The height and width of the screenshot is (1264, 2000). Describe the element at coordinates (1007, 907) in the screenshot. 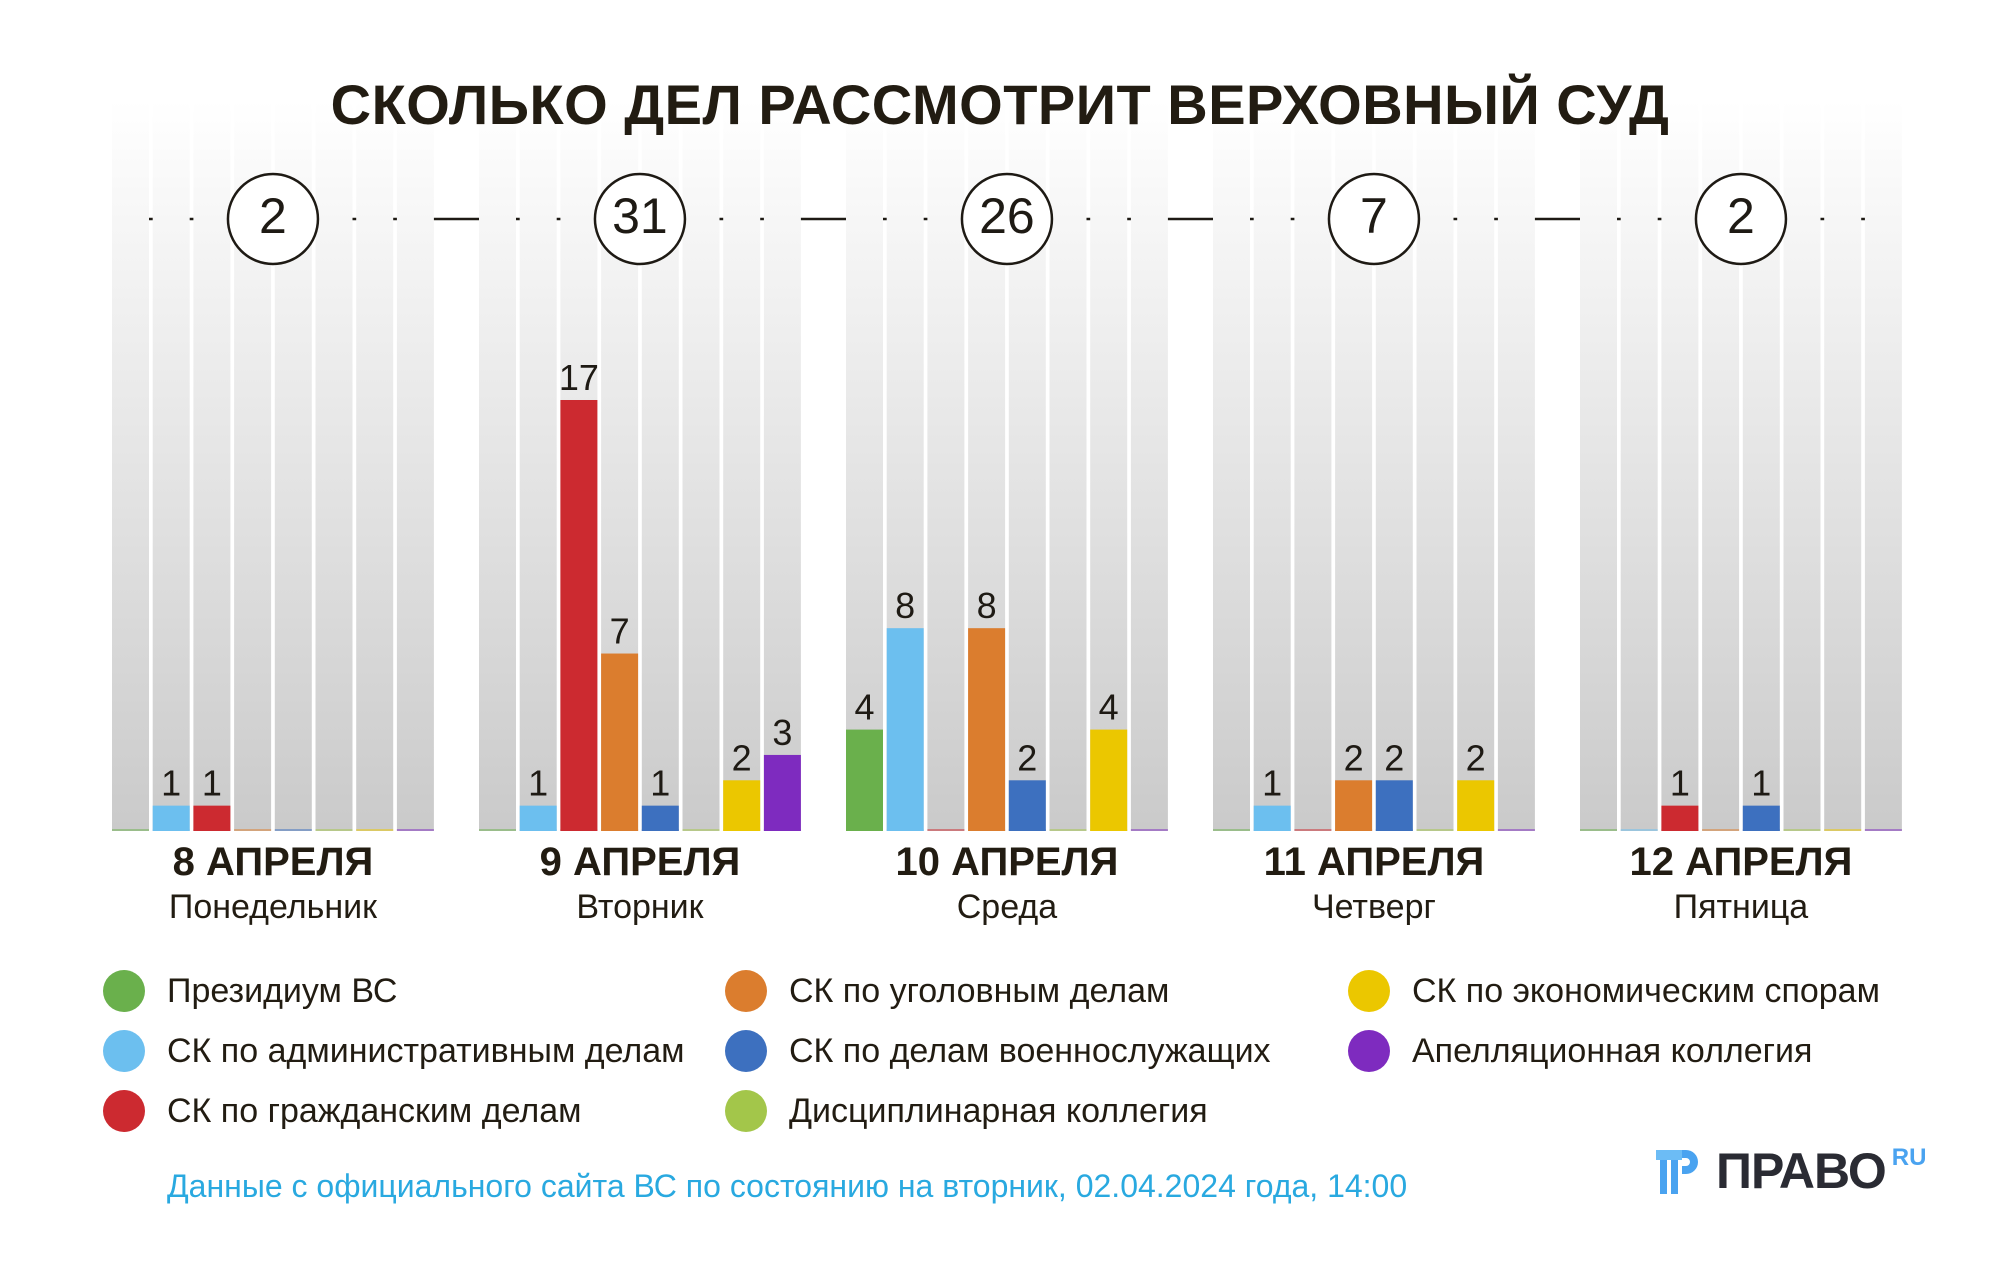

I see `day-weekday-label: Среда` at that location.